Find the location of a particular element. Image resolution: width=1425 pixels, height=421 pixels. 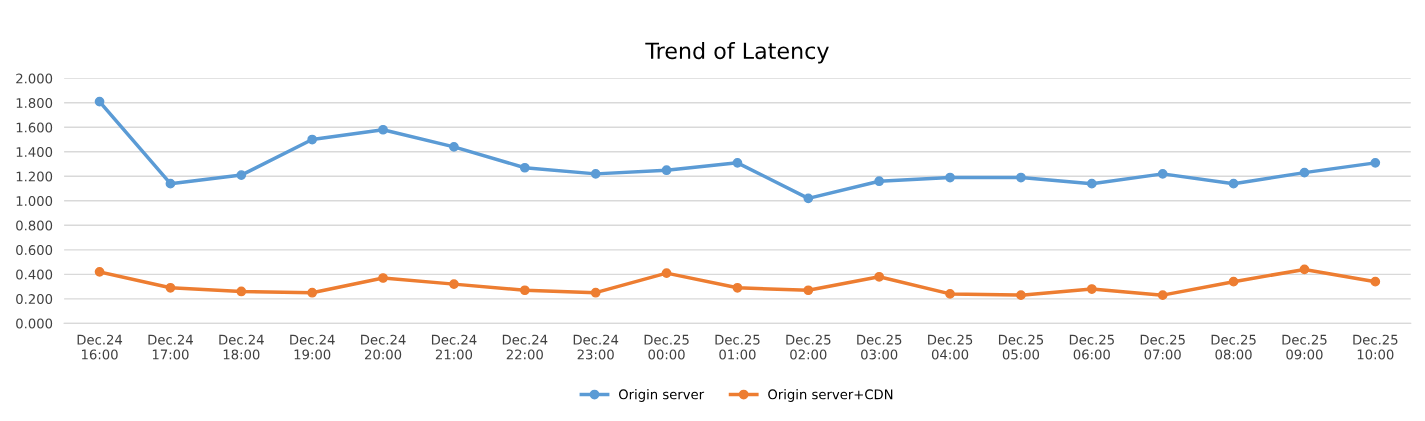

x-tick-label: Dec.25 08:00 is located at coordinates (1233, 347).